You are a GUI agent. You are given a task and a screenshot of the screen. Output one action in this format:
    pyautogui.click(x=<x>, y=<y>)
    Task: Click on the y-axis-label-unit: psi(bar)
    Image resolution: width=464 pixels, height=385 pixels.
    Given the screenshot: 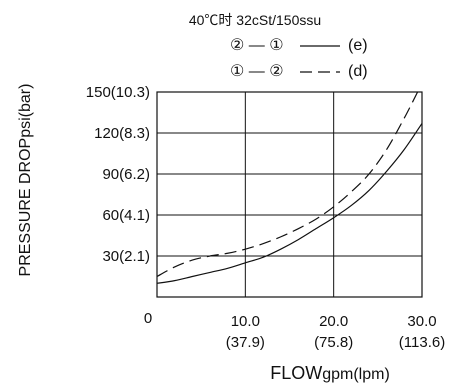 What is the action you would take?
    pyautogui.click(x=25, y=111)
    